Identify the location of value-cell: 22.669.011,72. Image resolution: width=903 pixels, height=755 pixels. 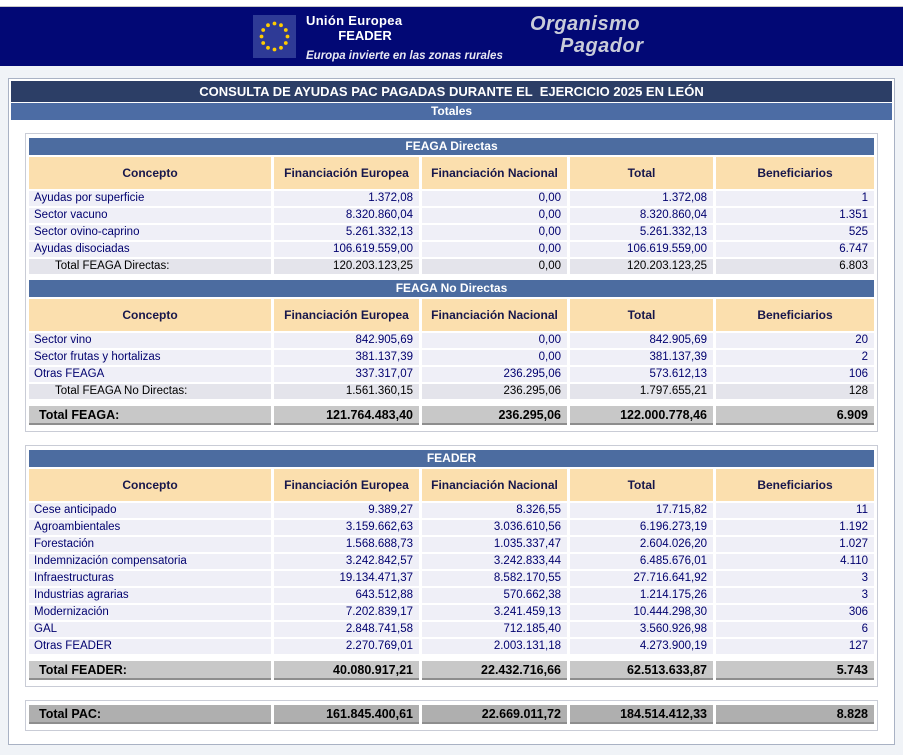
(494, 714).